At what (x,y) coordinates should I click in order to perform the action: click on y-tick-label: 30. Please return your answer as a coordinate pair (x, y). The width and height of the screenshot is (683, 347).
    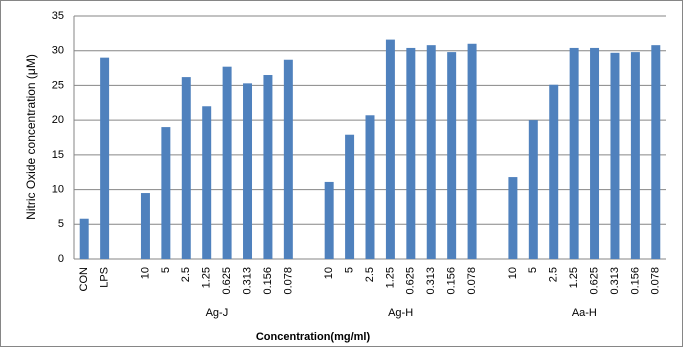
    Looking at the image, I should click on (58, 51).